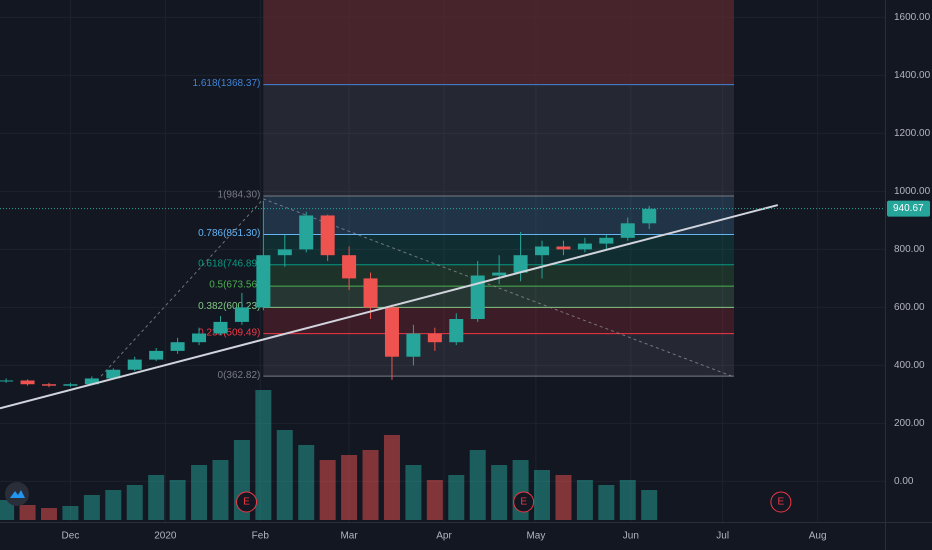  What do you see at coordinates (71, 536) in the screenshot?
I see `x-tick-label: Dec` at bounding box center [71, 536].